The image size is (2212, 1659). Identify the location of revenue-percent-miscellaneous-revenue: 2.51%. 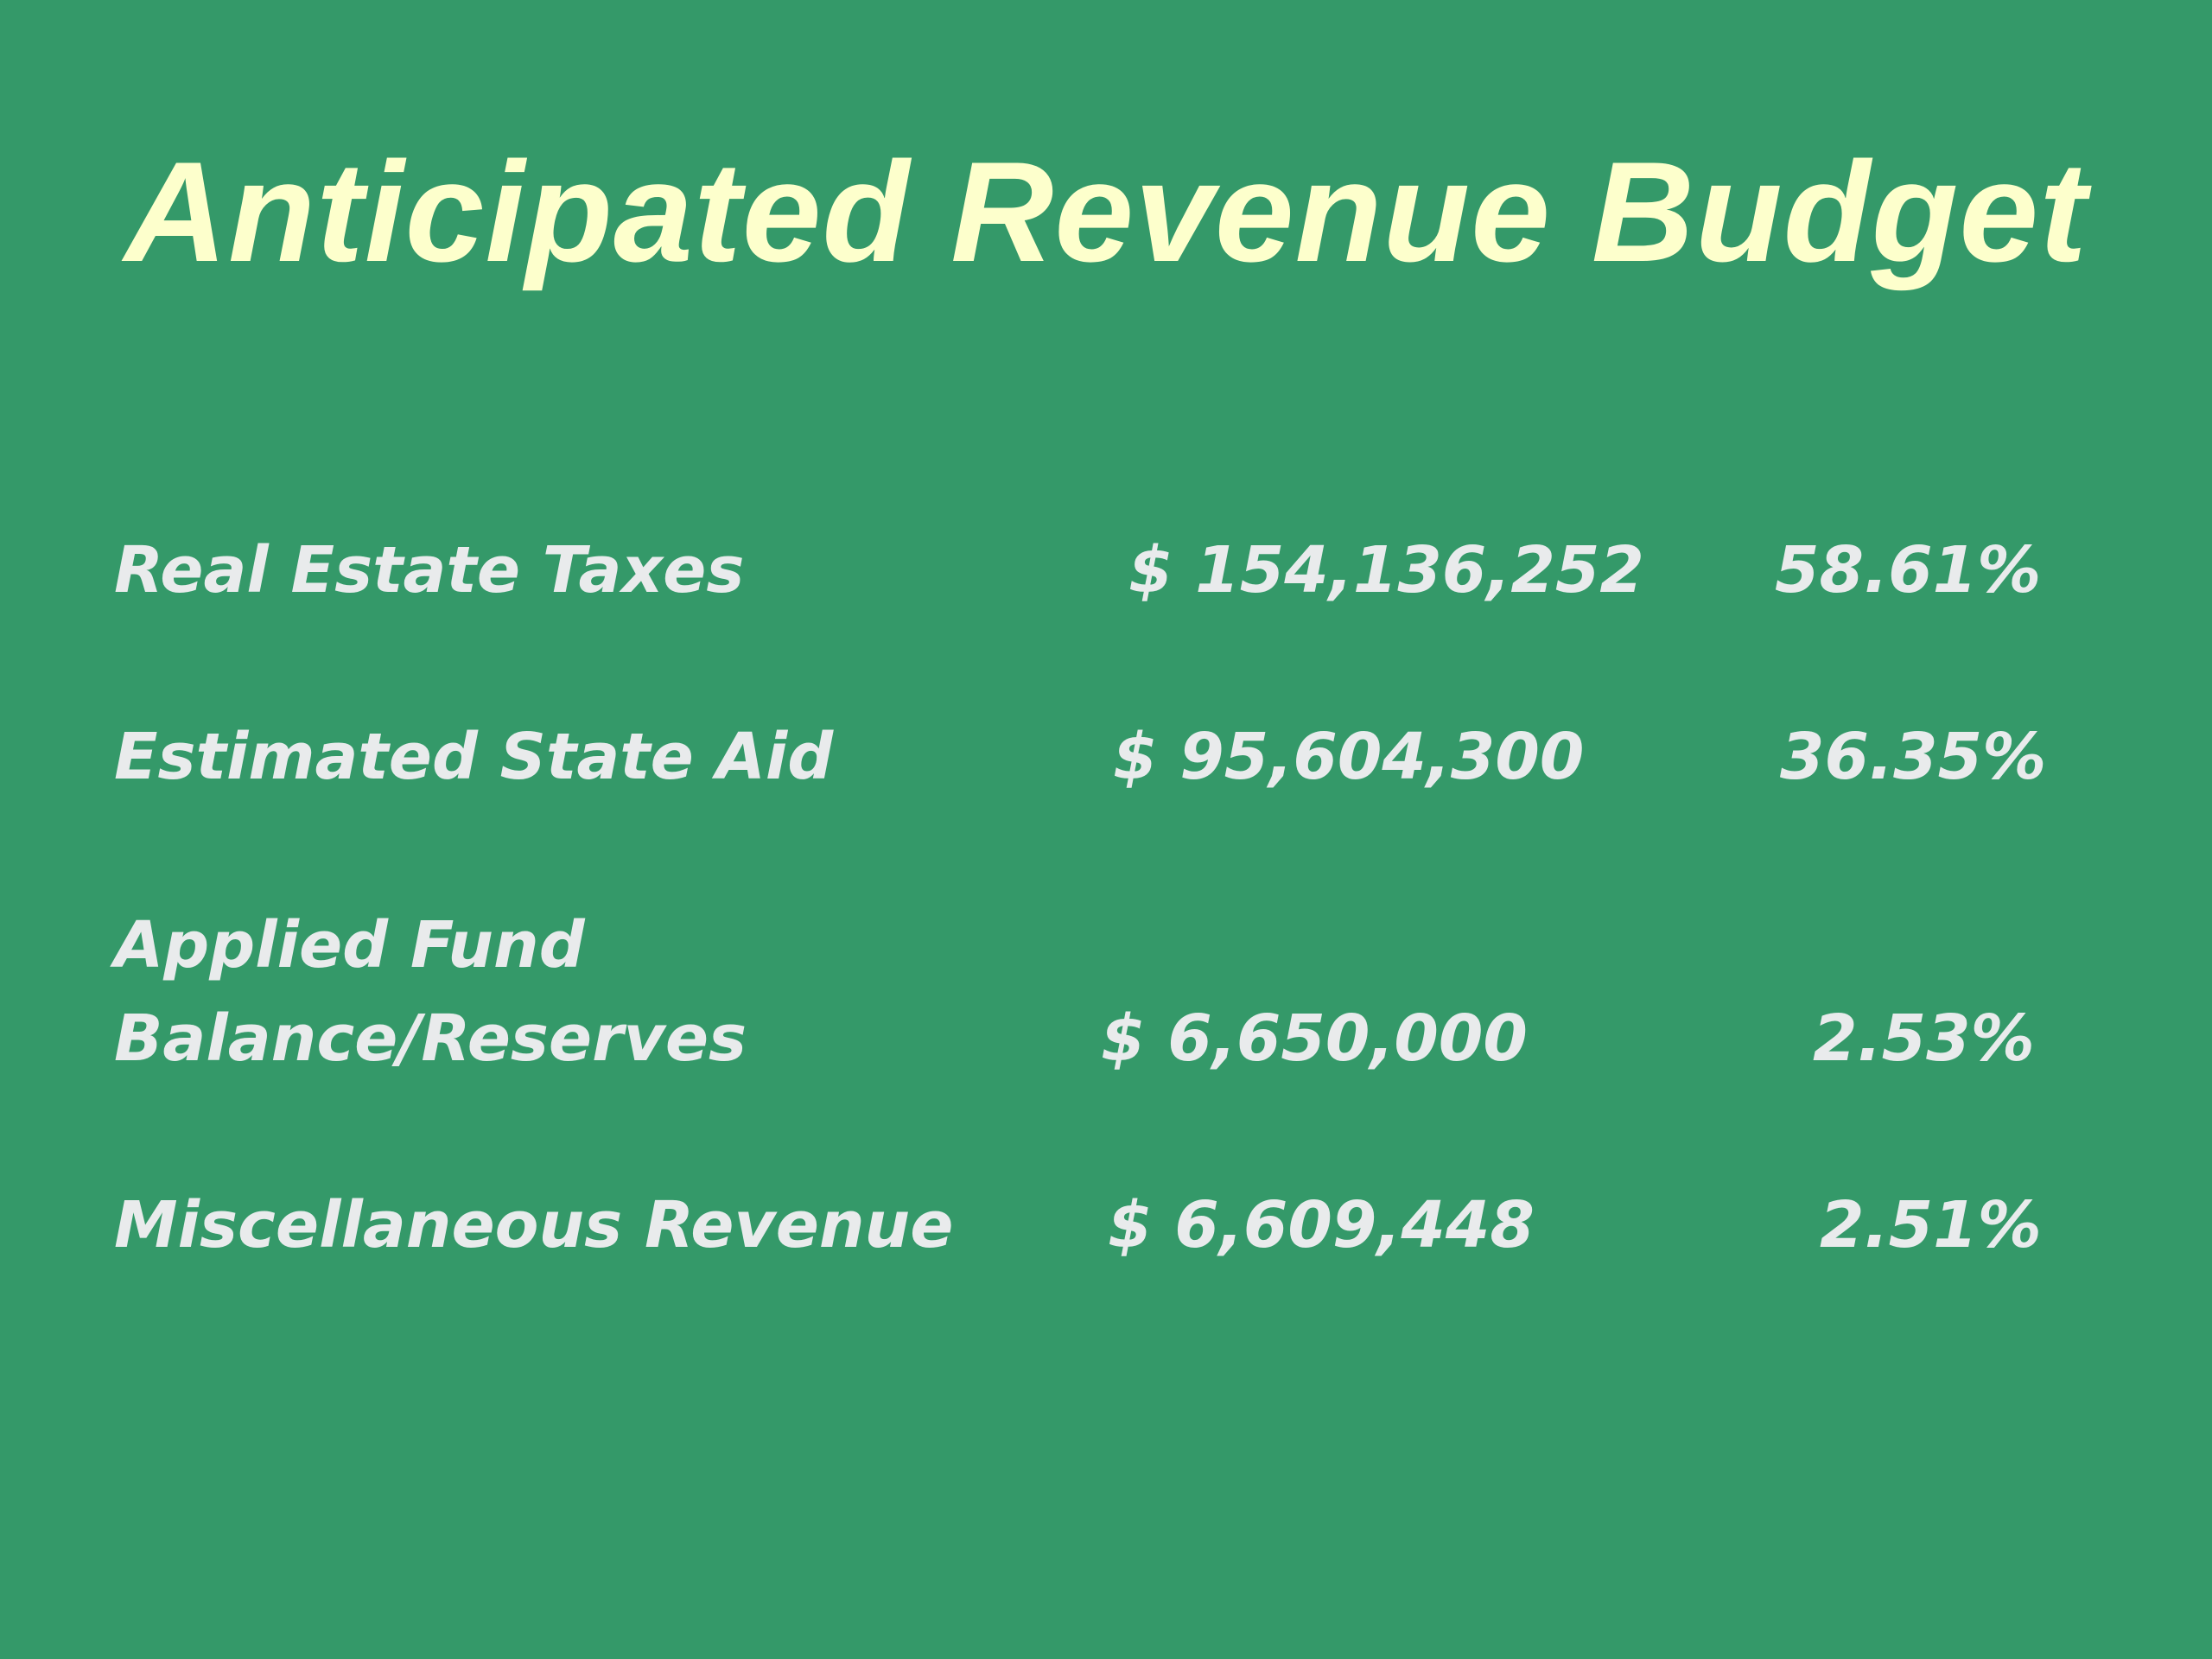
(1931, 1225).